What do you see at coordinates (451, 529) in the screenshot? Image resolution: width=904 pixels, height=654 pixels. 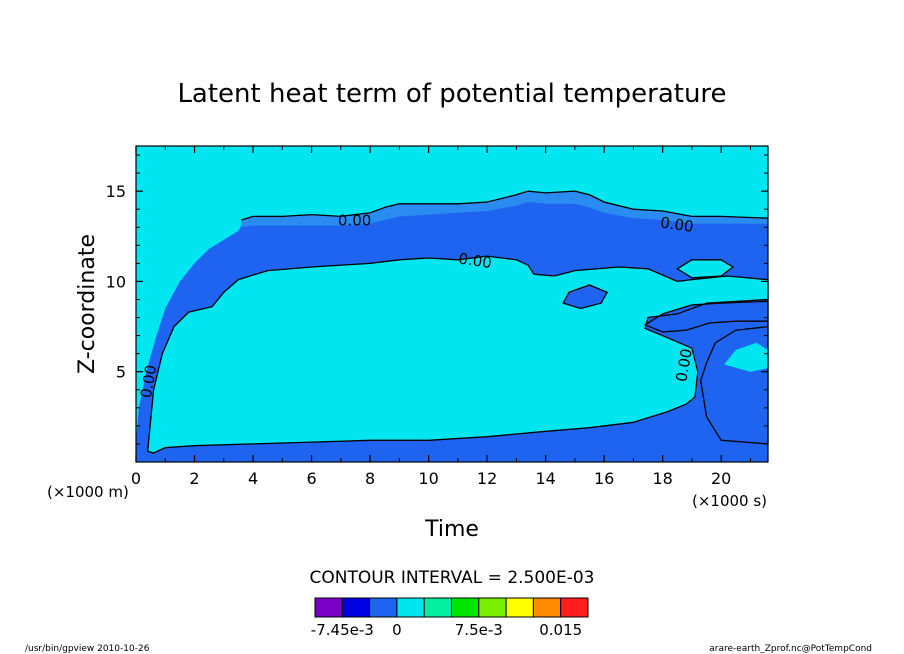 I see `x-axis-title: Time` at bounding box center [451, 529].